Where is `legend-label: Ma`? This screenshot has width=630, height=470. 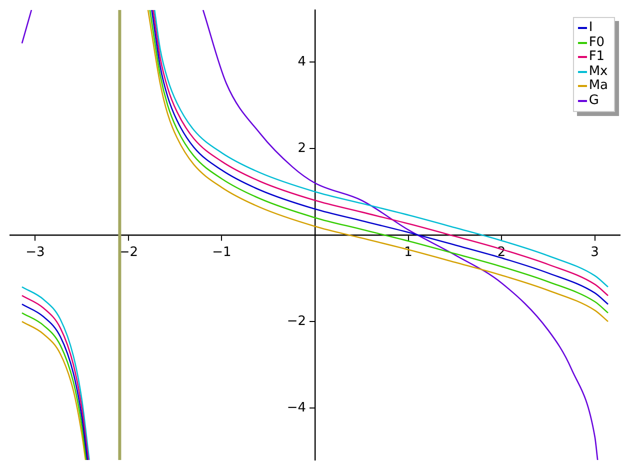 legend-label: Ma is located at coordinates (598, 86).